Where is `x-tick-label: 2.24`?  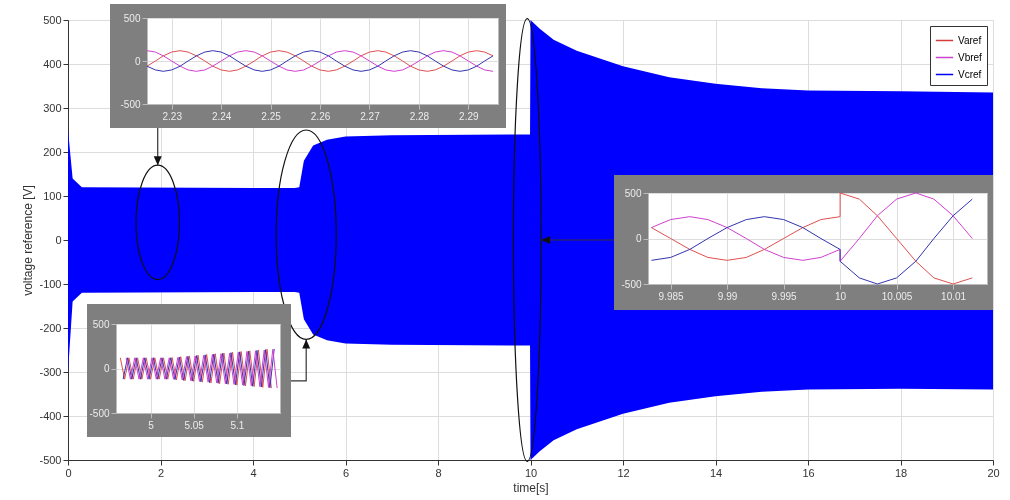 x-tick-label: 2.24 is located at coordinates (221, 116).